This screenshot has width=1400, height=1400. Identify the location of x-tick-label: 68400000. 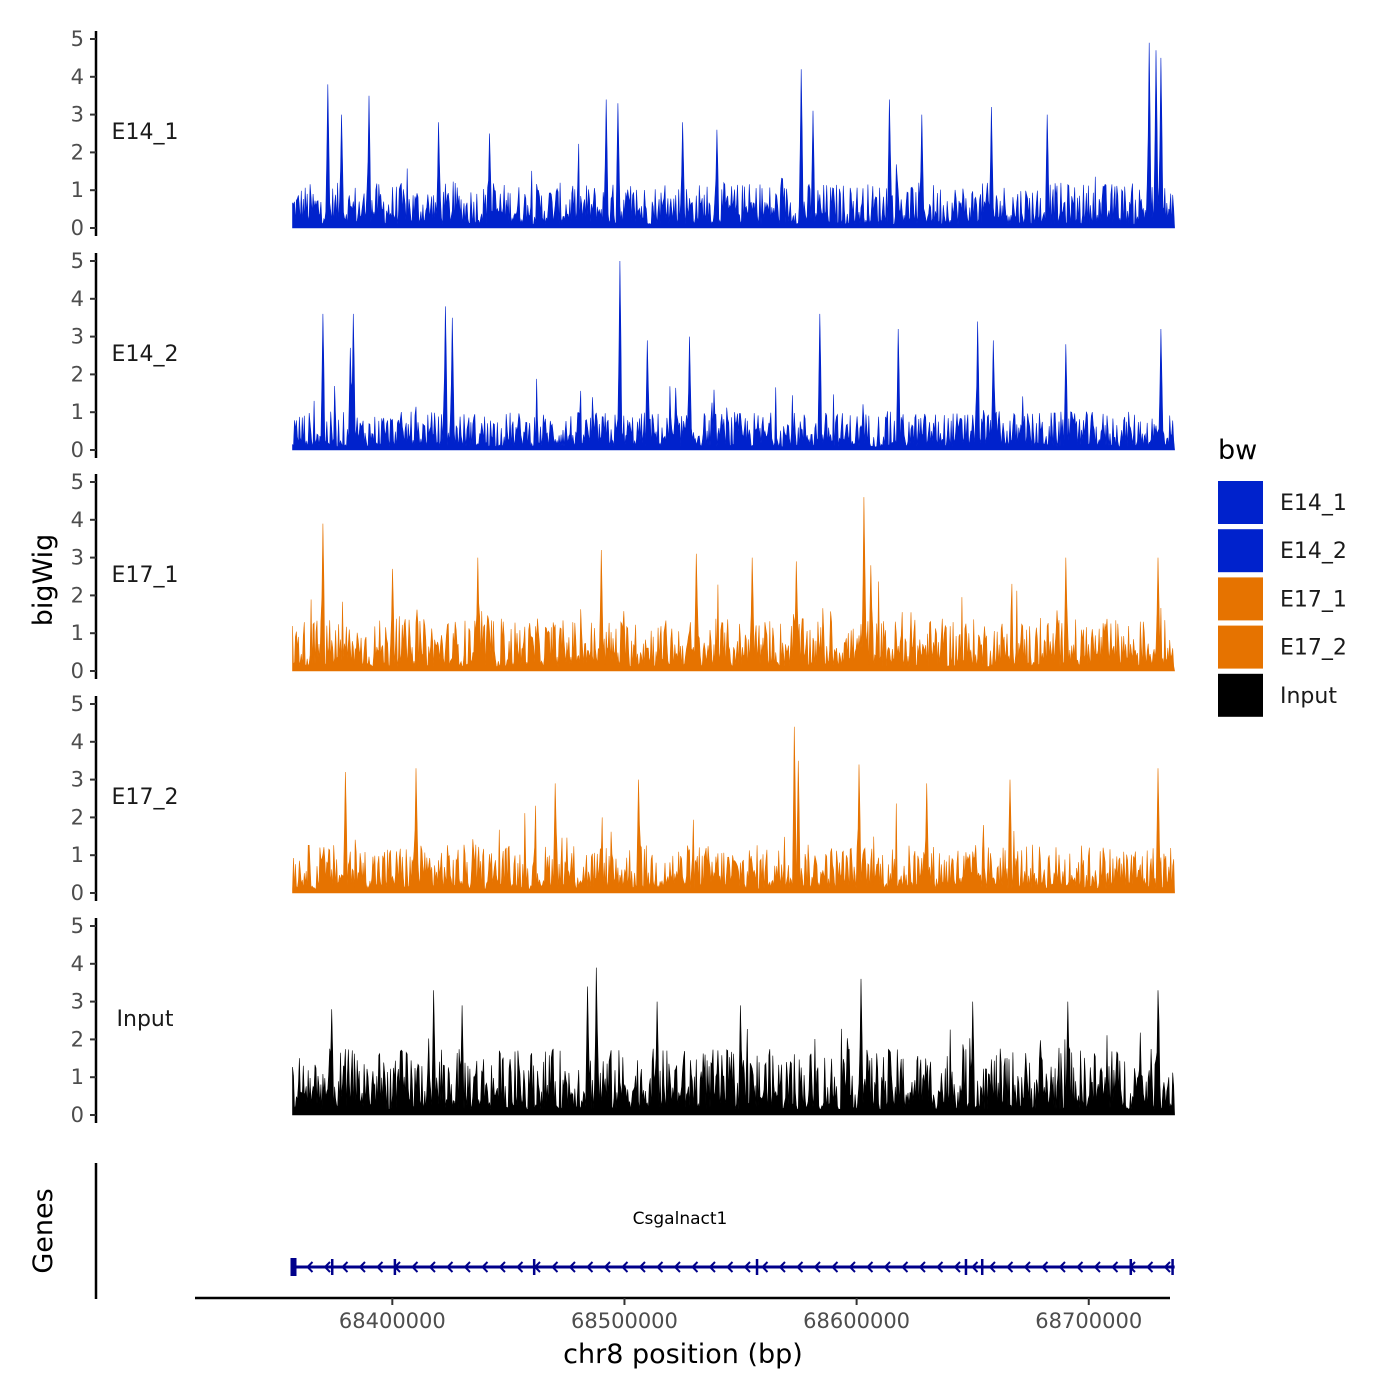
(392, 1321).